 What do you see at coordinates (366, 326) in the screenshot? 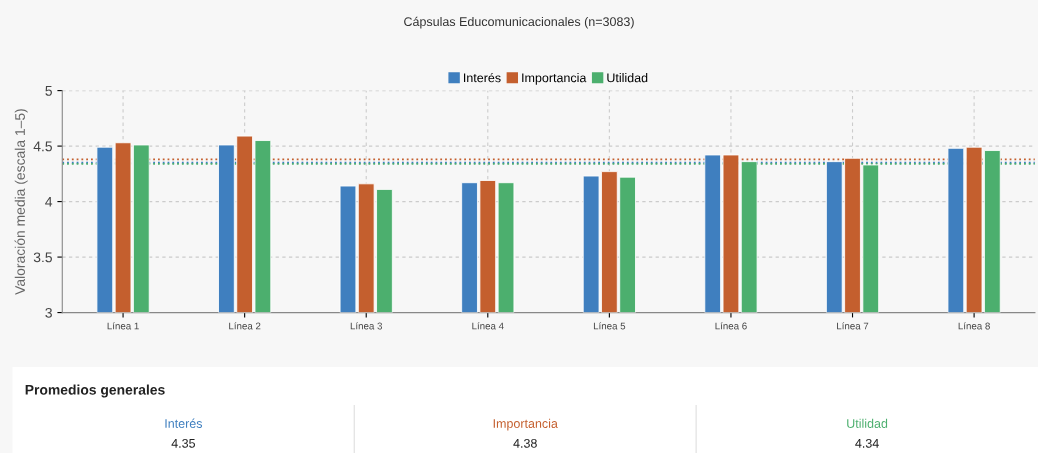
I see `x-tick-label: Línea 3` at bounding box center [366, 326].